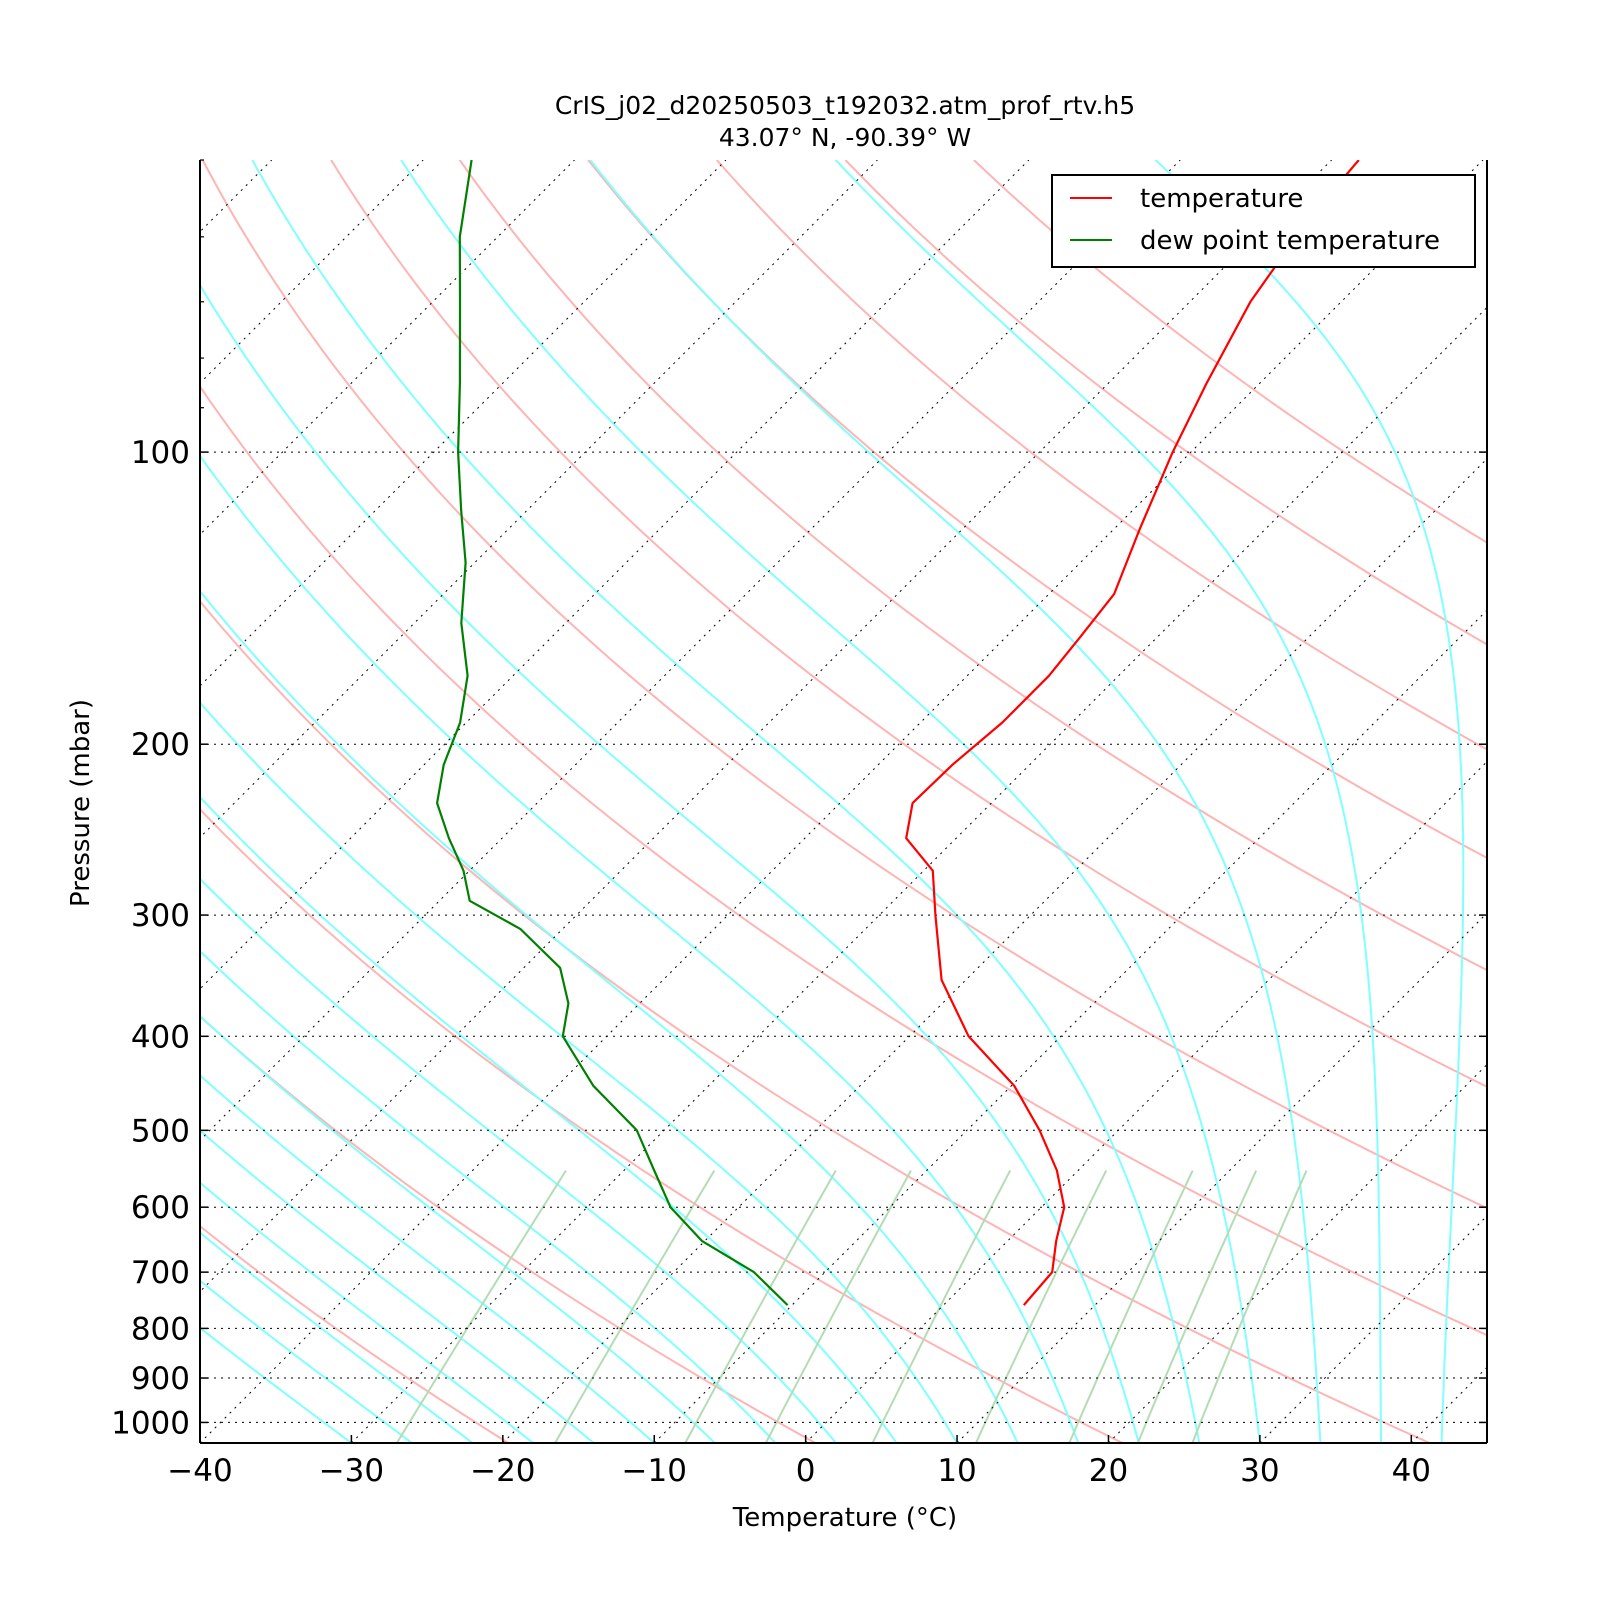 Image resolution: width=1600 pixels, height=1605 pixels. What do you see at coordinates (160, 745) in the screenshot?
I see `y-tick-label: 200` at bounding box center [160, 745].